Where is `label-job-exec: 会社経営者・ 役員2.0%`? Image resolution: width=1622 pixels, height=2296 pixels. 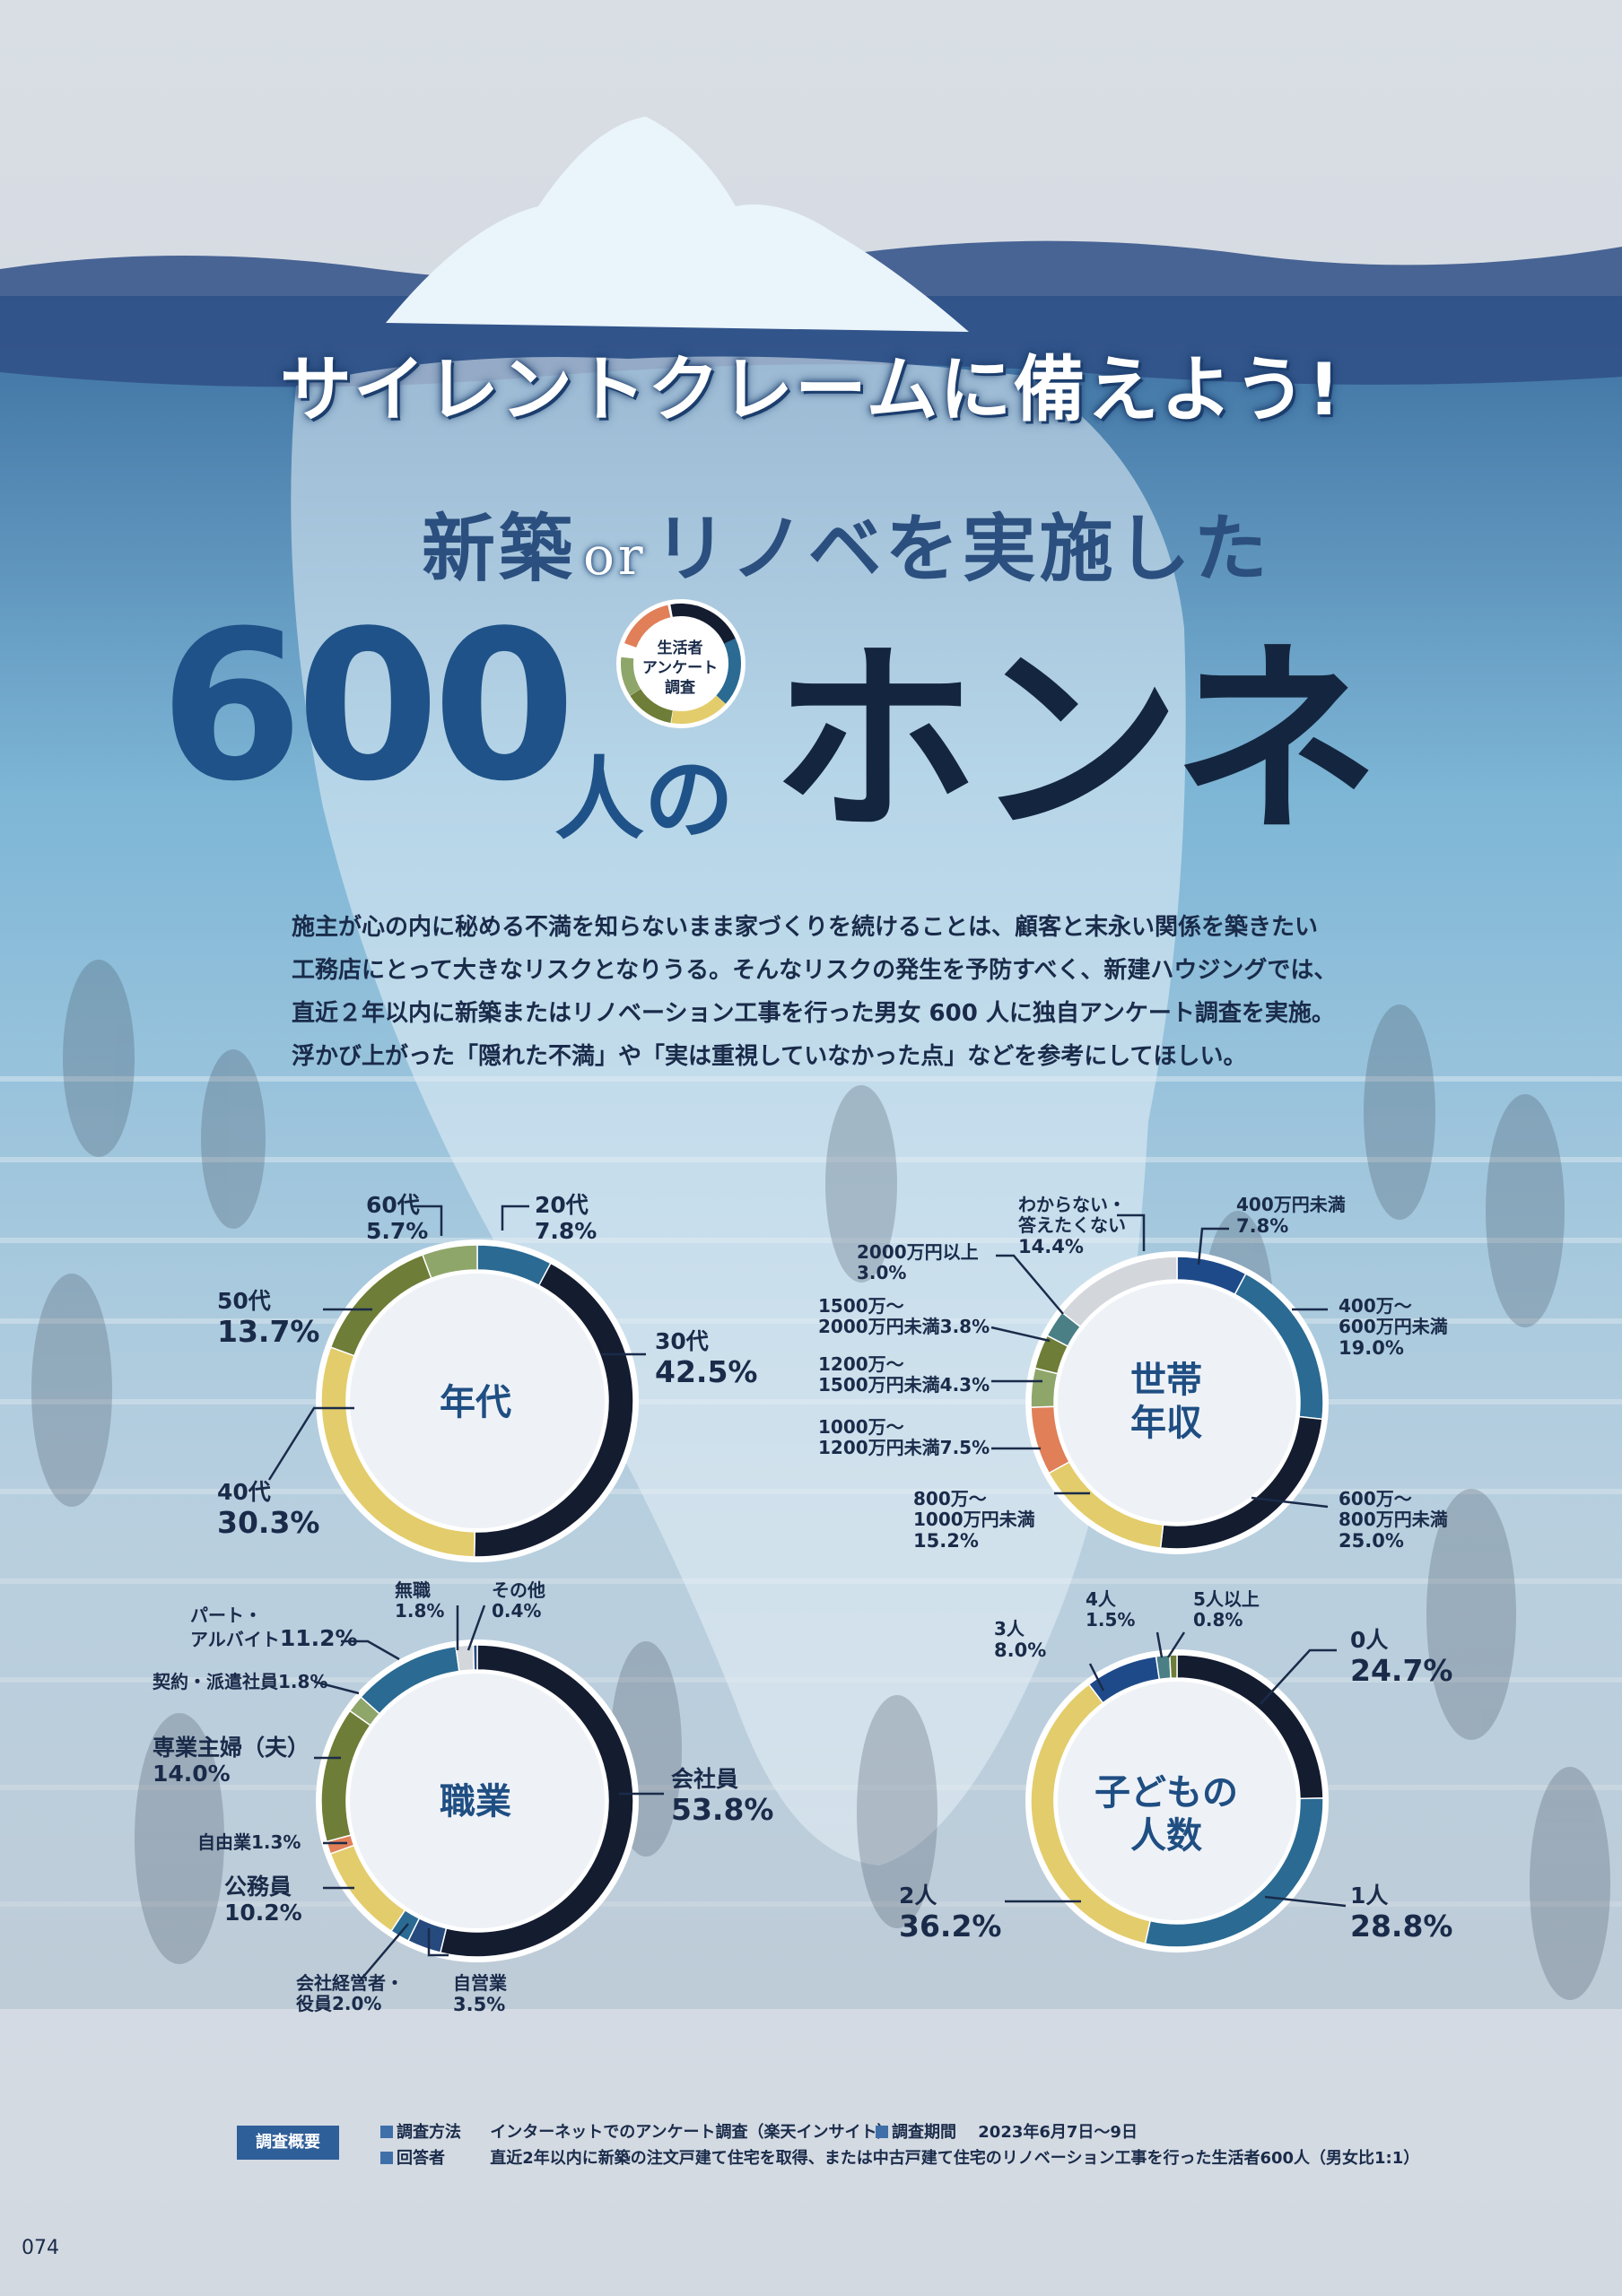 label-job-exec: 会社経営者・ 役員2.0% is located at coordinates (350, 1993).